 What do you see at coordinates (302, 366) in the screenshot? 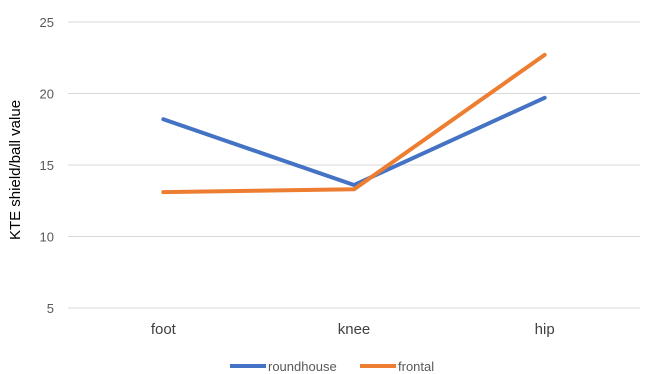
I see `legend-label-roundhouse: roundhouse` at bounding box center [302, 366].